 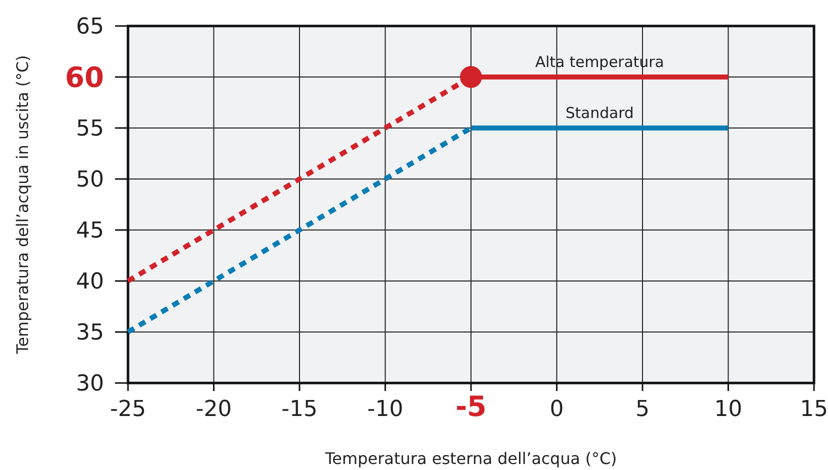 I want to click on x-tick-label: -15, so click(x=300, y=409).